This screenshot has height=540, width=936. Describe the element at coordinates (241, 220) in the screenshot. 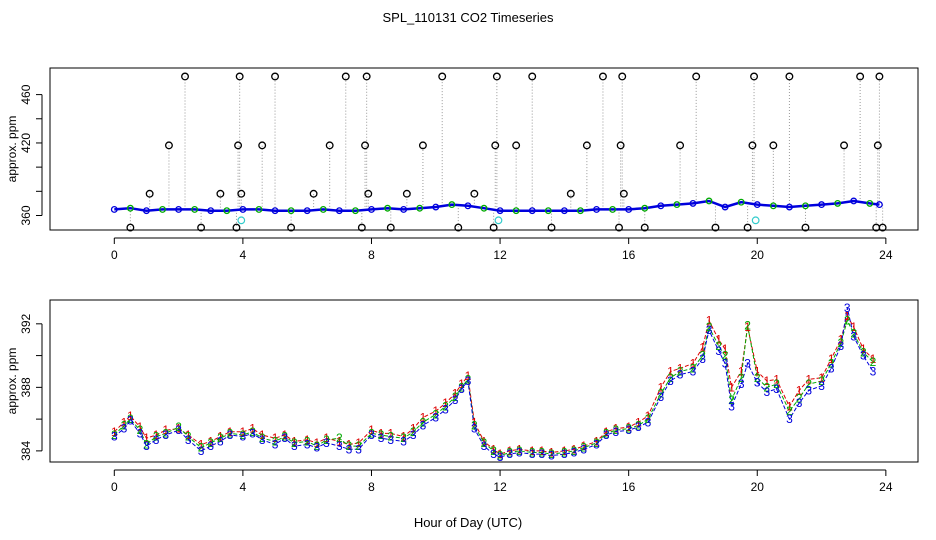

I see `cyan-point` at that location.